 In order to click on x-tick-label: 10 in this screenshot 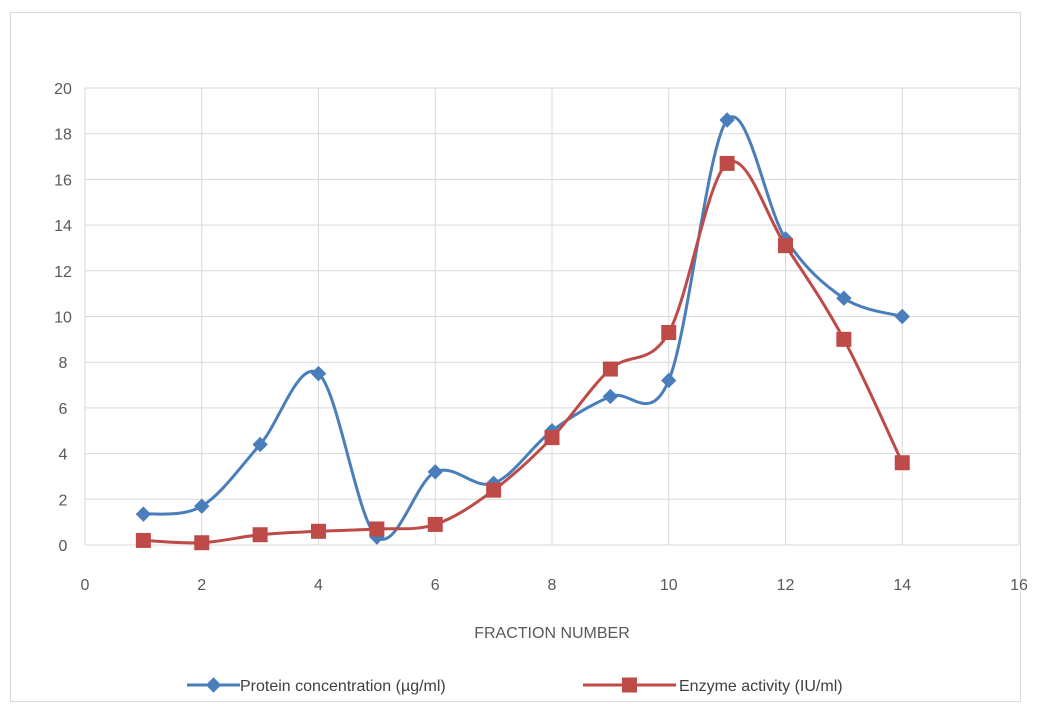, I will do `click(669, 585)`.